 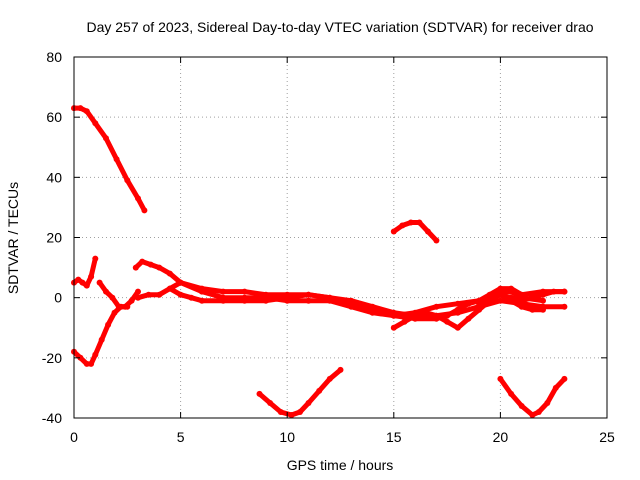 What do you see at coordinates (52, 358) in the screenshot?
I see `y-tick-label: -20` at bounding box center [52, 358].